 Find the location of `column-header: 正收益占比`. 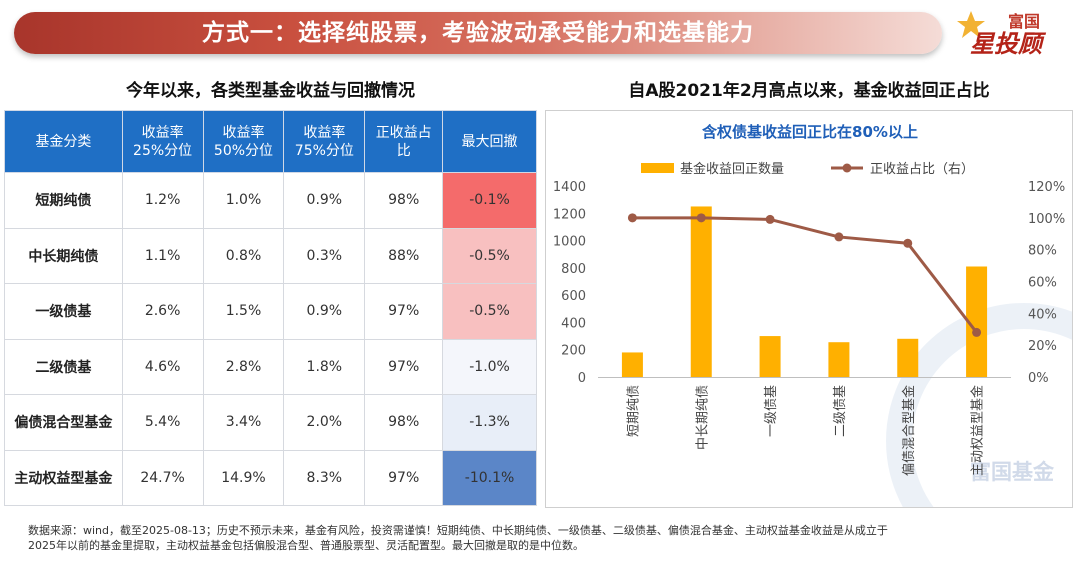

column-header: 正收益占比 is located at coordinates (404, 141).